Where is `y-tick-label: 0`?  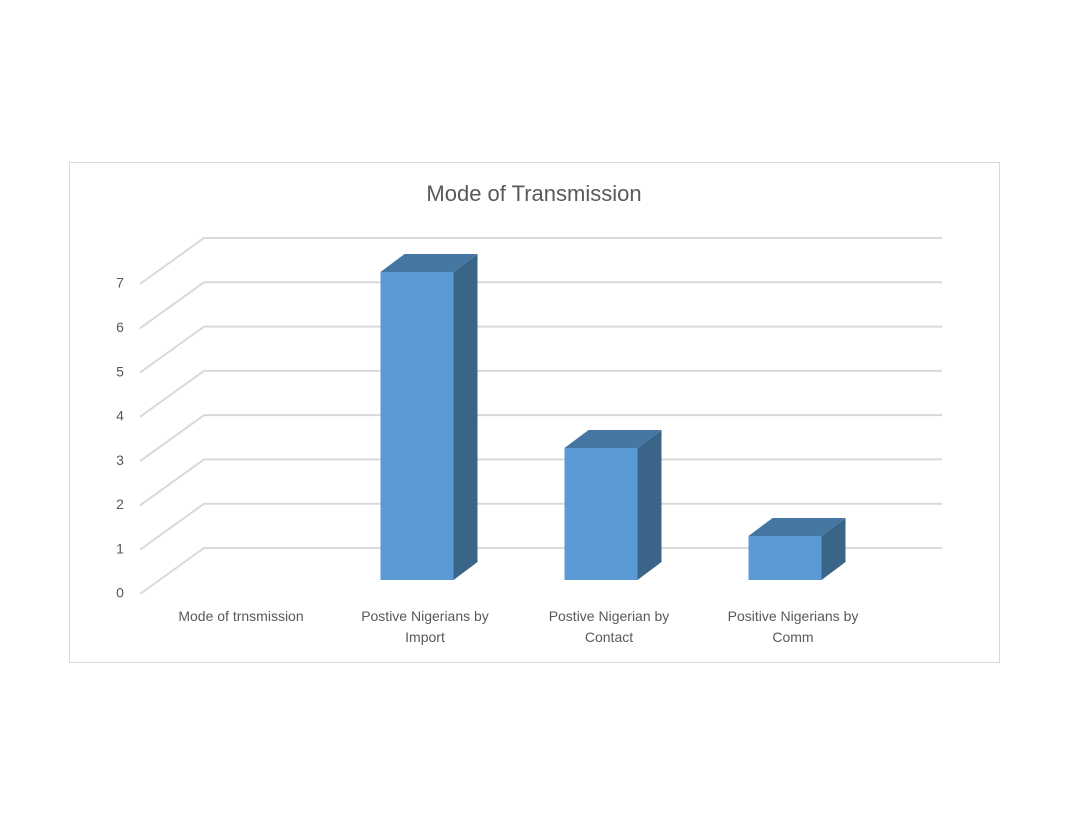
y-tick-label: 0 is located at coordinates (120, 593).